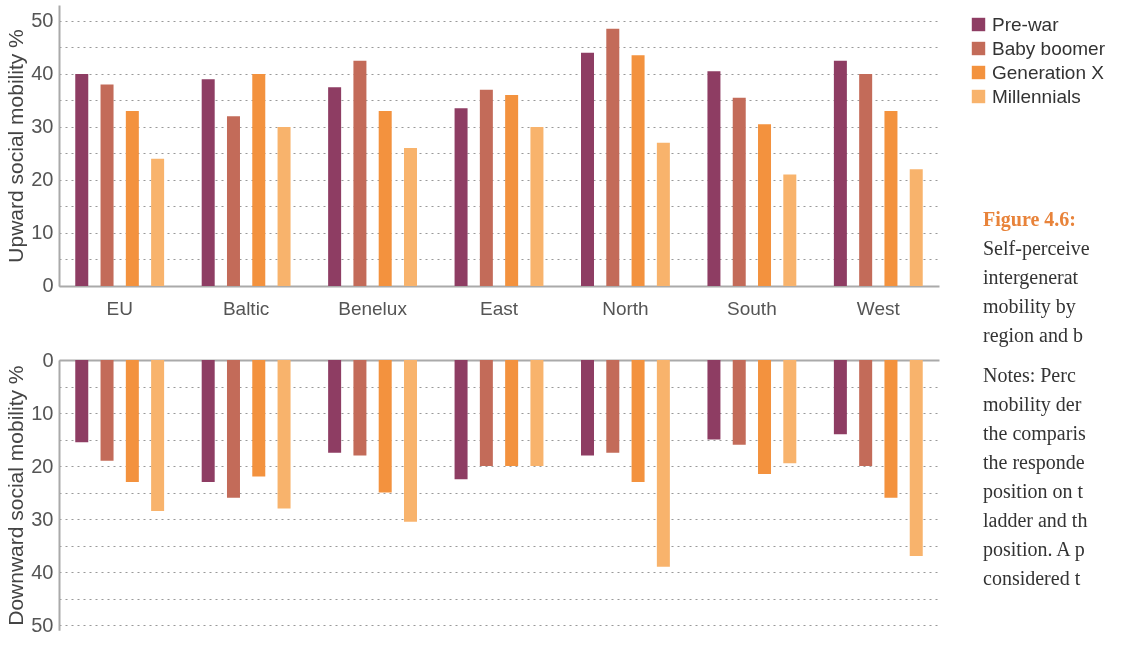 Image resolution: width=1147 pixels, height=666 pixels. I want to click on legend-label: Generation X, so click(1048, 72).